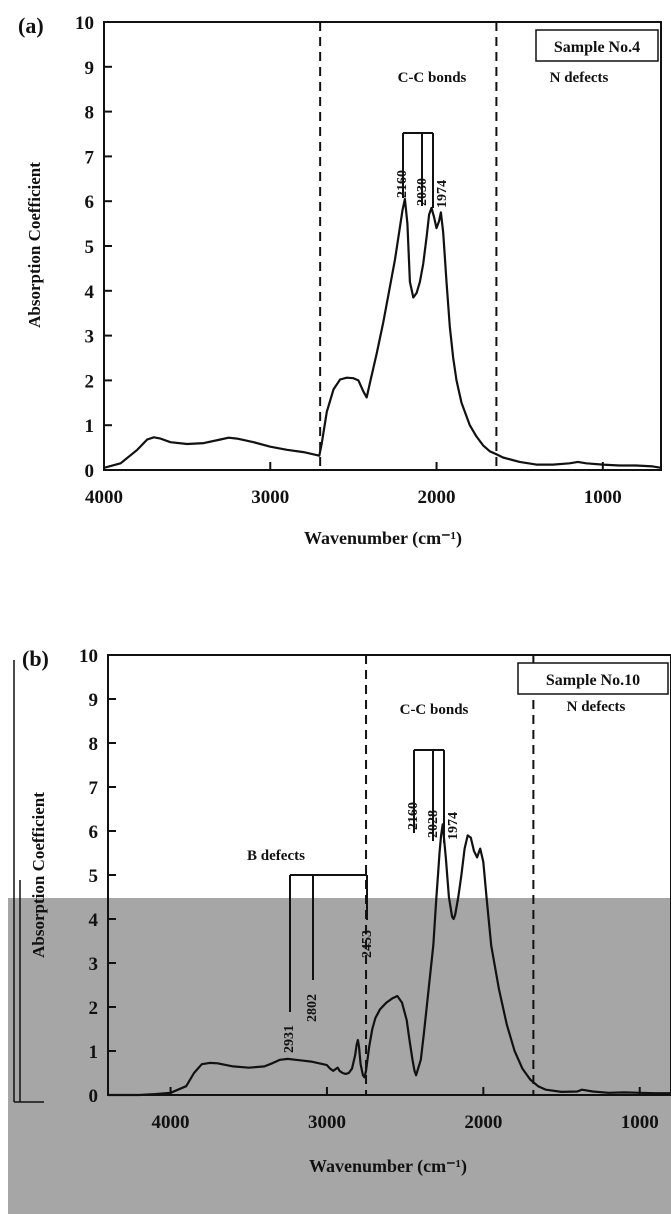 This screenshot has width=671, height=1214. Describe the element at coordinates (94, 920) in the screenshot. I see `y-tick-label-b-4: 4` at that location.